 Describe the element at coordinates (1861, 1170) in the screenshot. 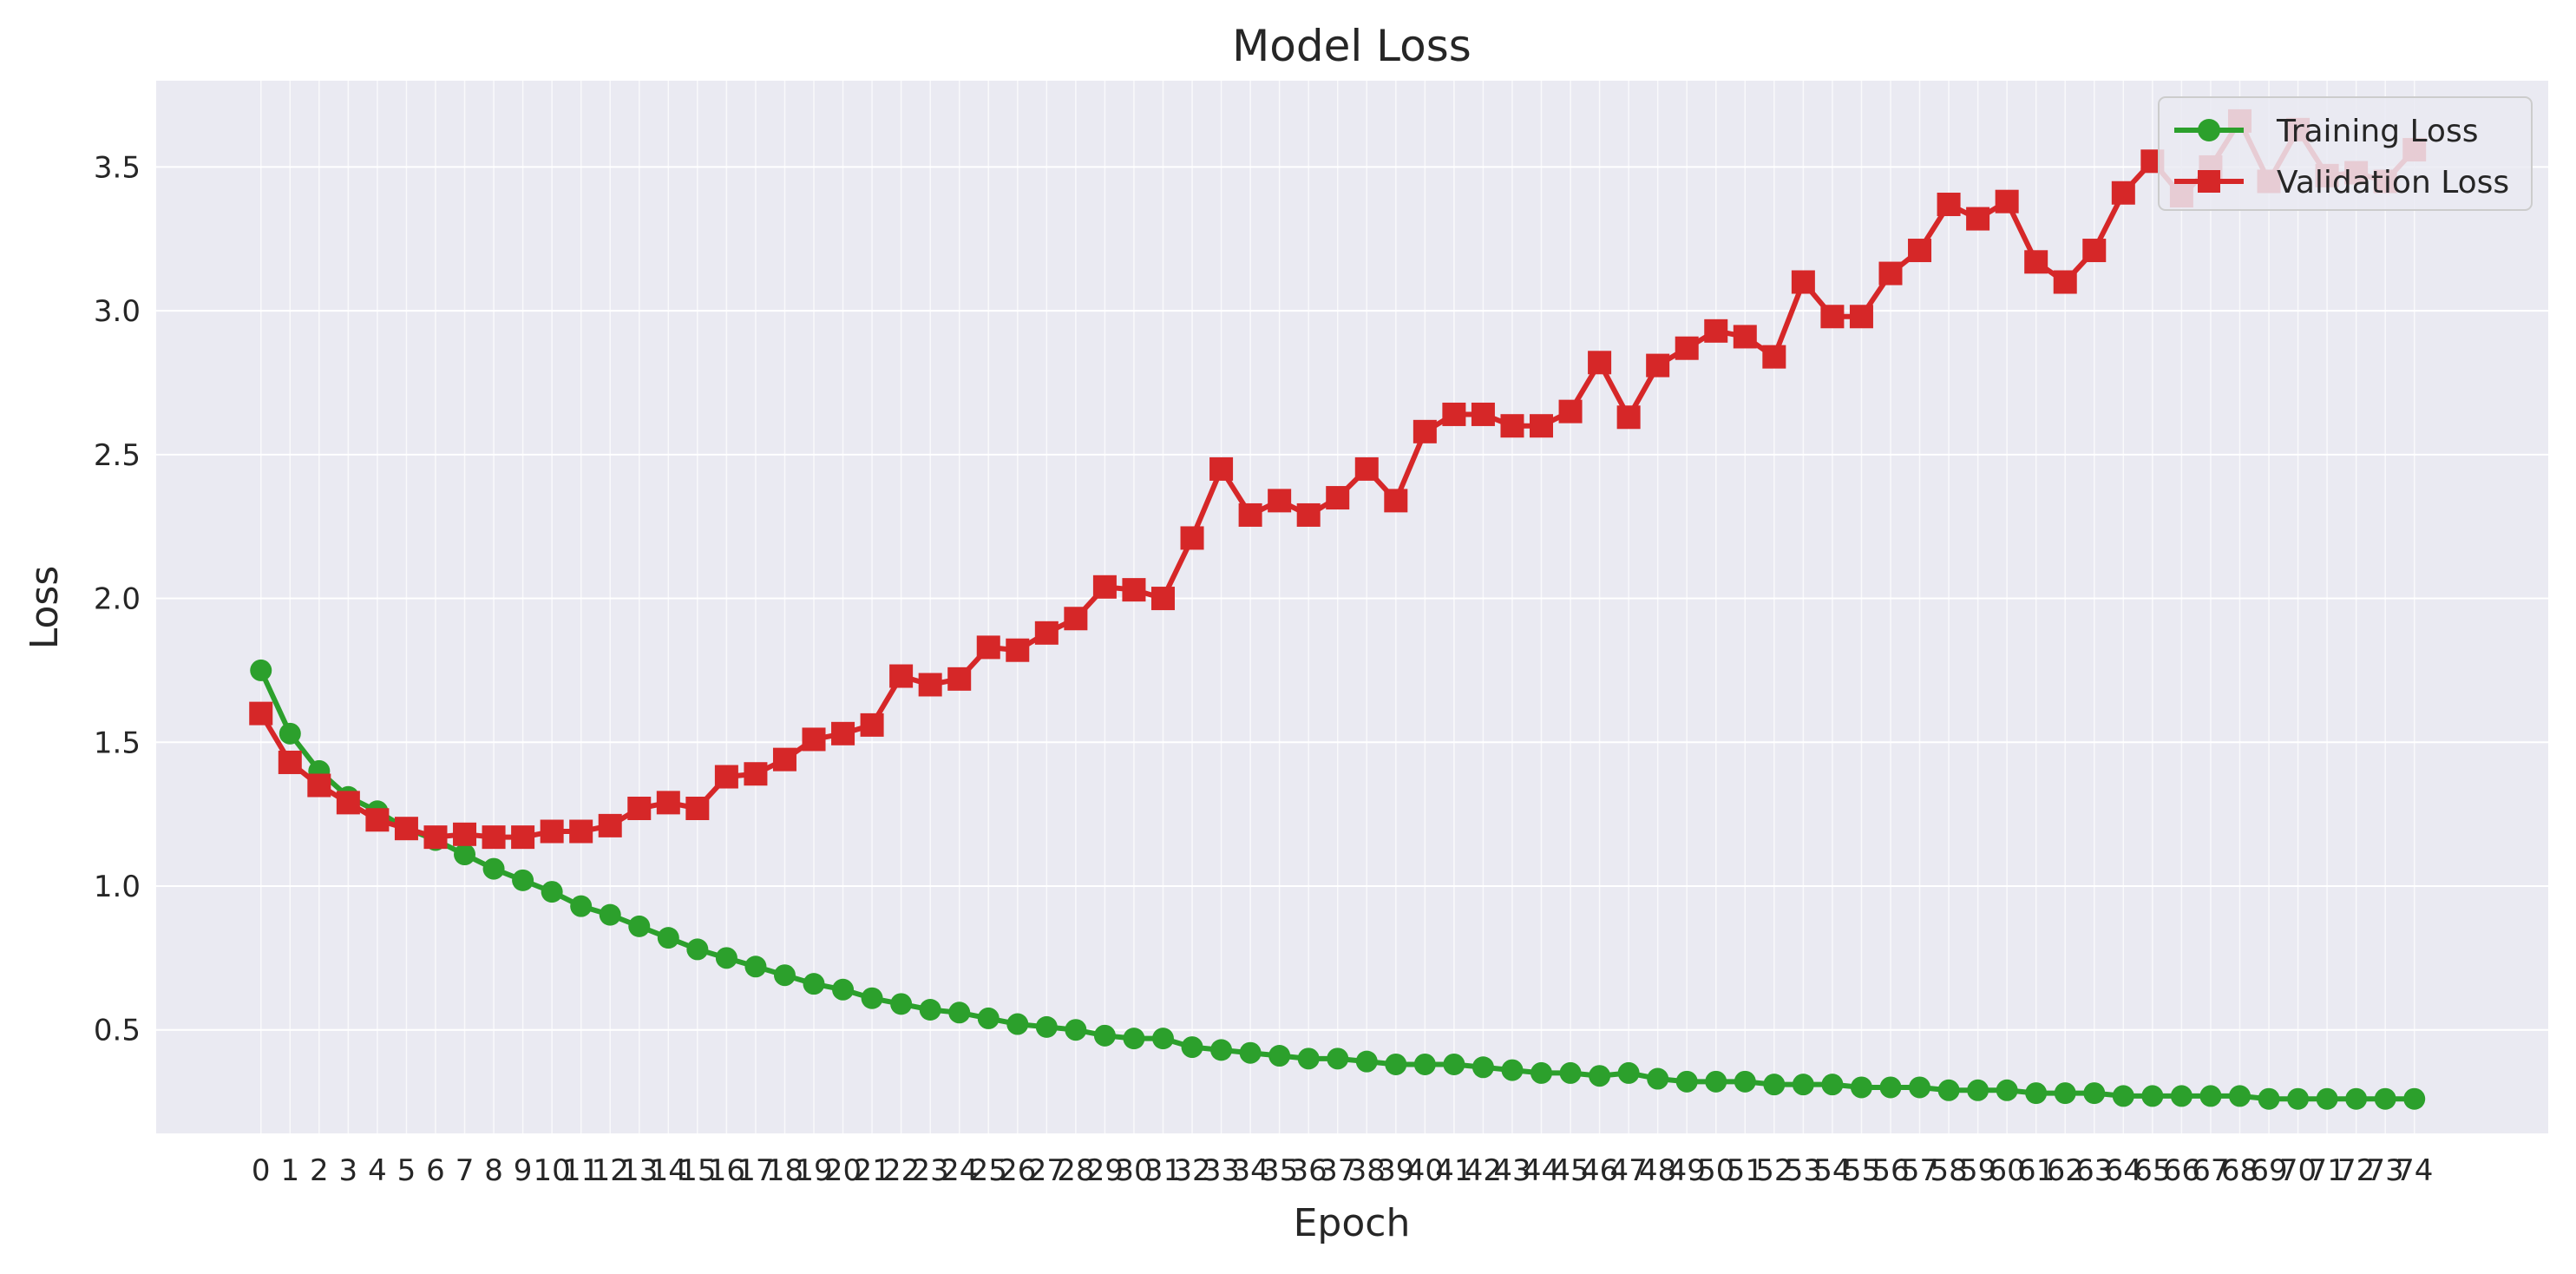

I see `x-tick-label: 55` at that location.